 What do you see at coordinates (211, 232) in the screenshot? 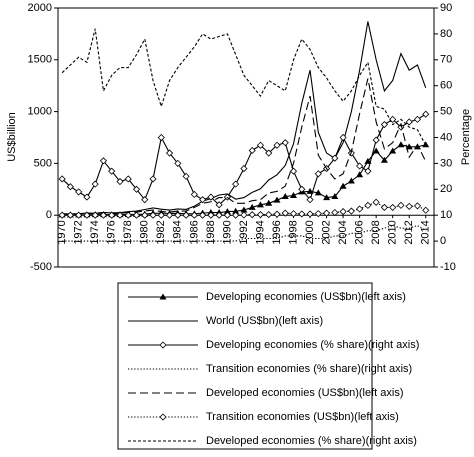
I see `x-tick-label: 1988` at bounding box center [211, 232].